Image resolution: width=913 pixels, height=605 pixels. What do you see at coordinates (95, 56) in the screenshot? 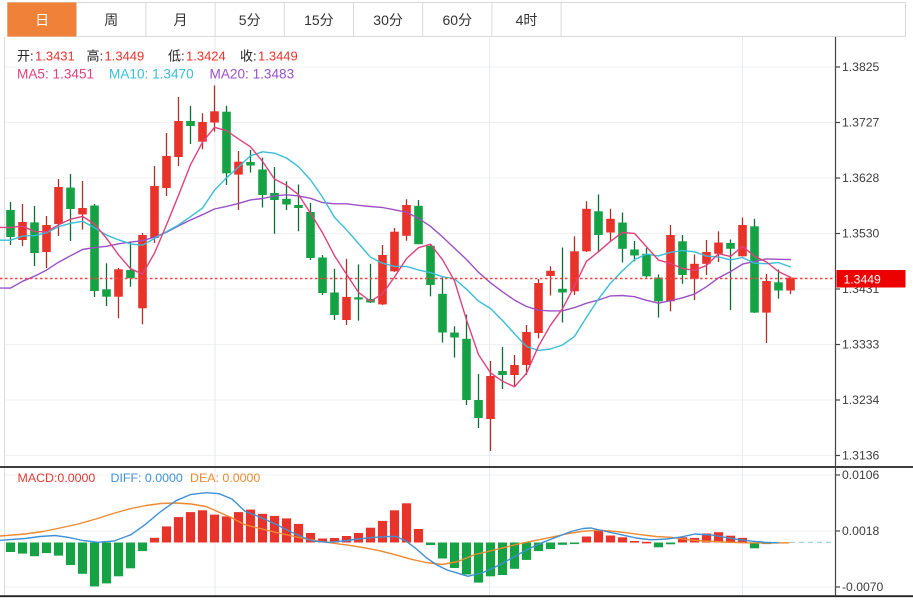
I see `svg-text: 高:` at bounding box center [95, 56].